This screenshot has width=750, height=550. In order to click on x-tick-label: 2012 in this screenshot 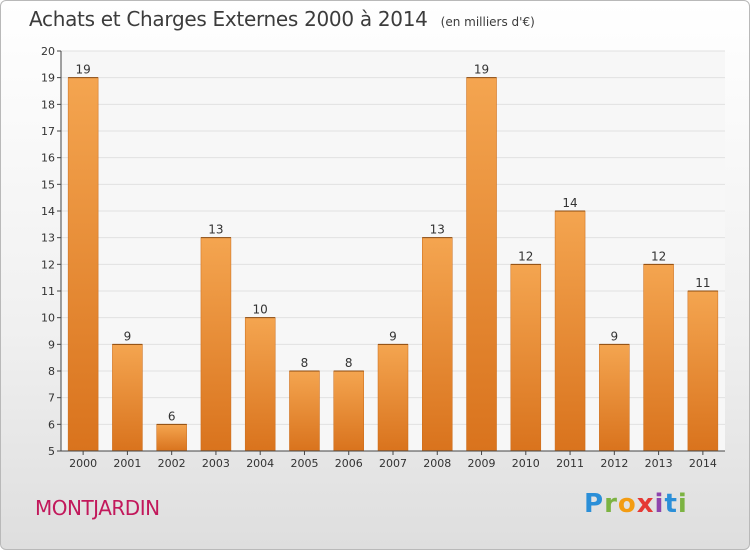, I will do `click(614, 463)`.